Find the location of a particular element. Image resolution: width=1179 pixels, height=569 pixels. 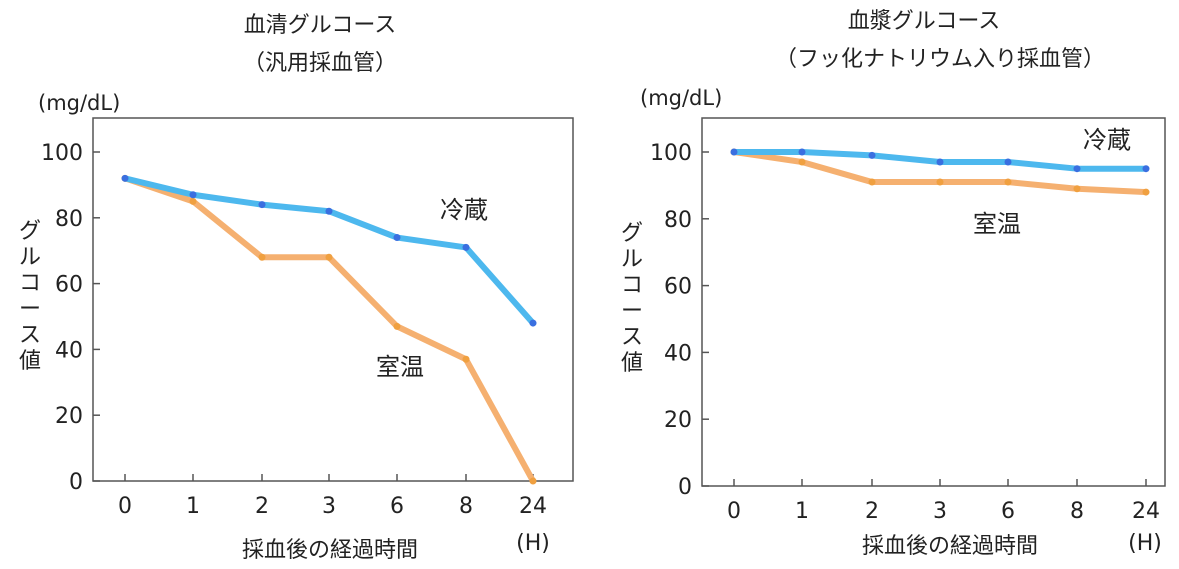

series-line-room-temp is located at coordinates (940, 172).